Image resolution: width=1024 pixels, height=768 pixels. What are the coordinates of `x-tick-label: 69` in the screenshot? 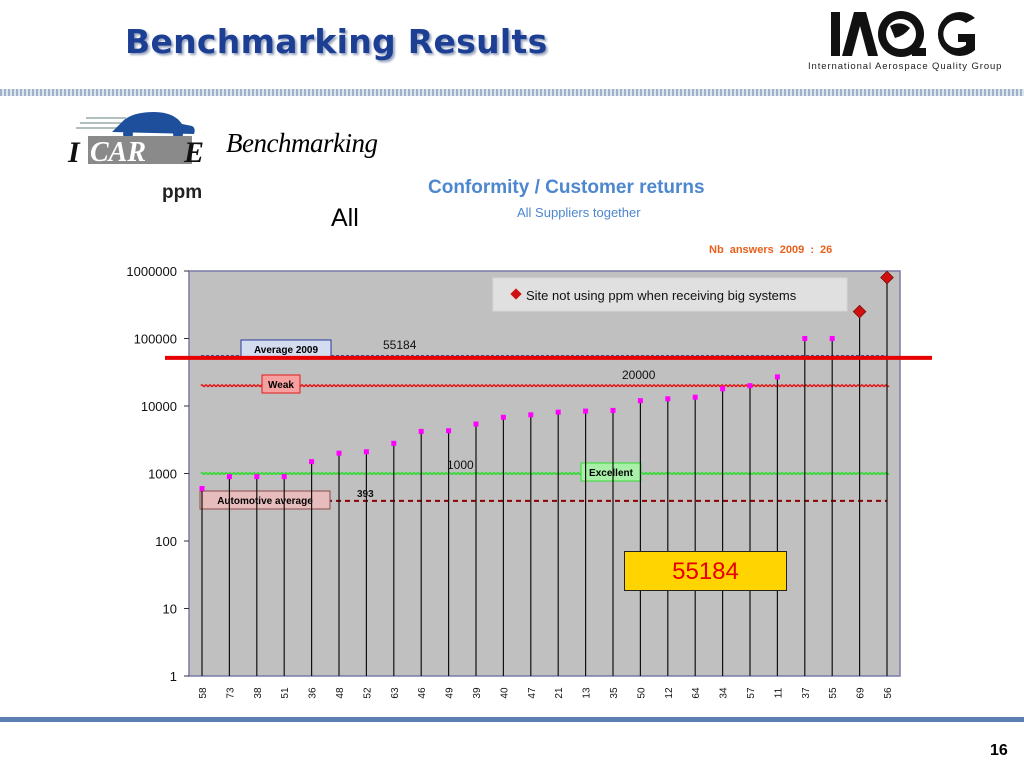 It's located at (861, 693).